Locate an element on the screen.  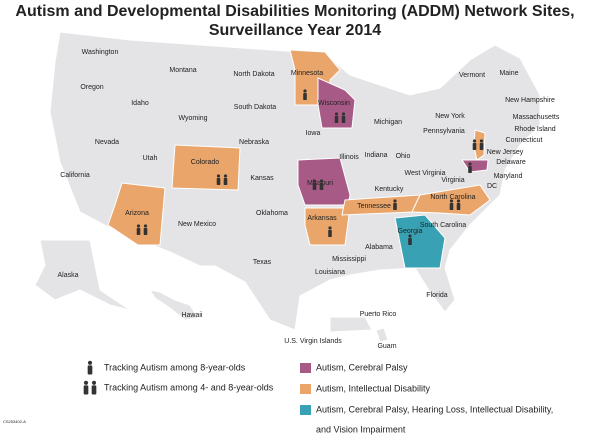
legend-category-label: Autism, Cerebral Palsy is located at coordinates (362, 367).